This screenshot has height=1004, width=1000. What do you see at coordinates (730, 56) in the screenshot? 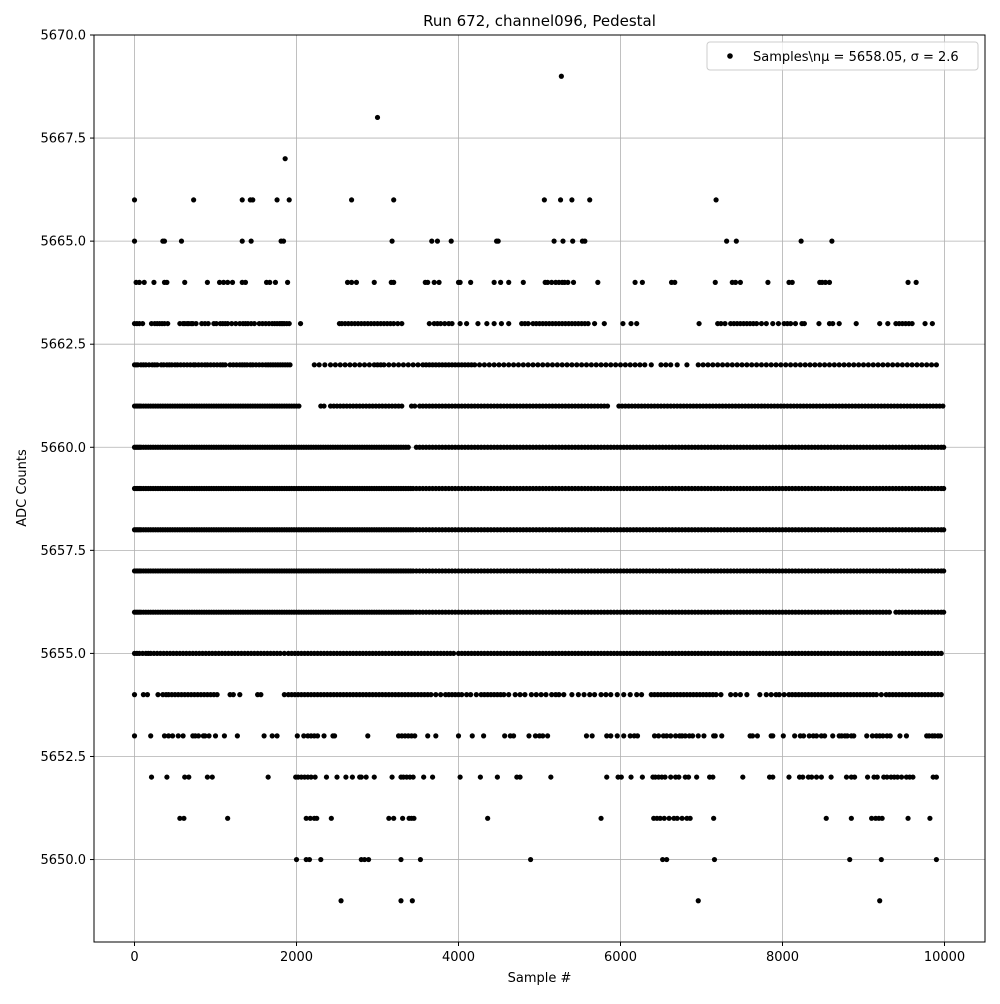
I see `legend-marker` at bounding box center [730, 56].